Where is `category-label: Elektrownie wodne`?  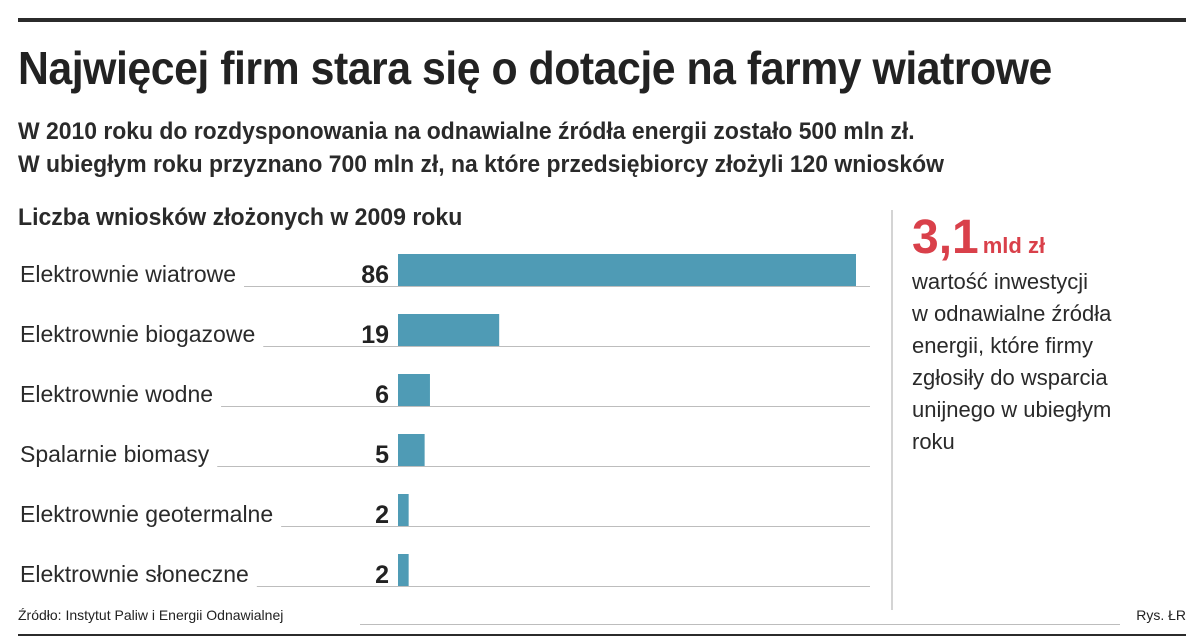 category-label: Elektrownie wodne is located at coordinates (116, 394).